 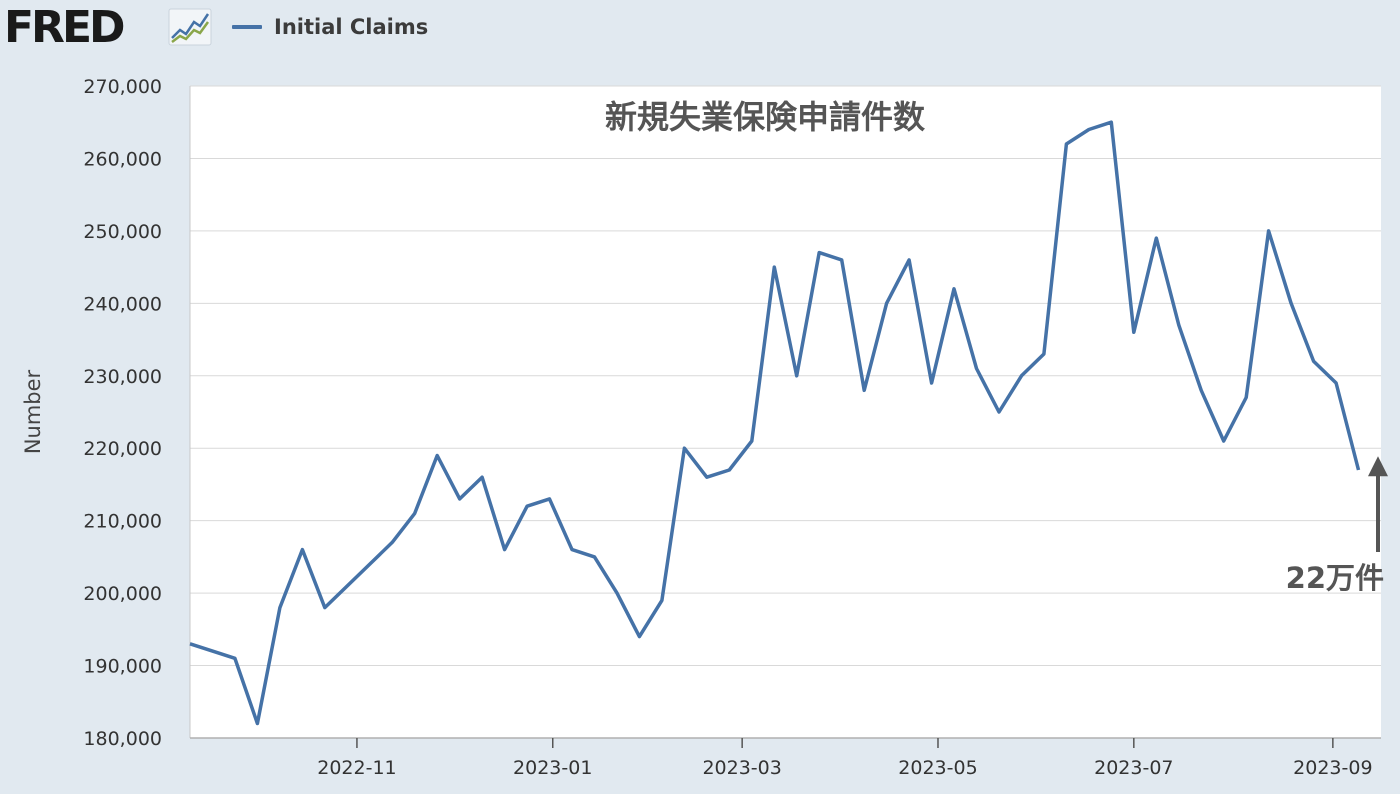 I want to click on x-tick-label: 2023-05, so click(x=937, y=768).